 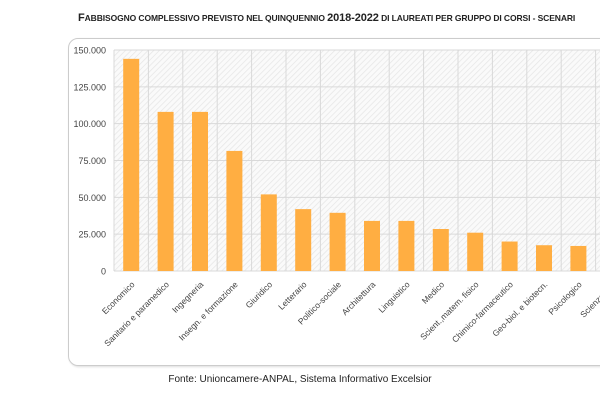 What do you see at coordinates (292, 295) in the screenshot?
I see `x-tick-label: Letterario` at bounding box center [292, 295].